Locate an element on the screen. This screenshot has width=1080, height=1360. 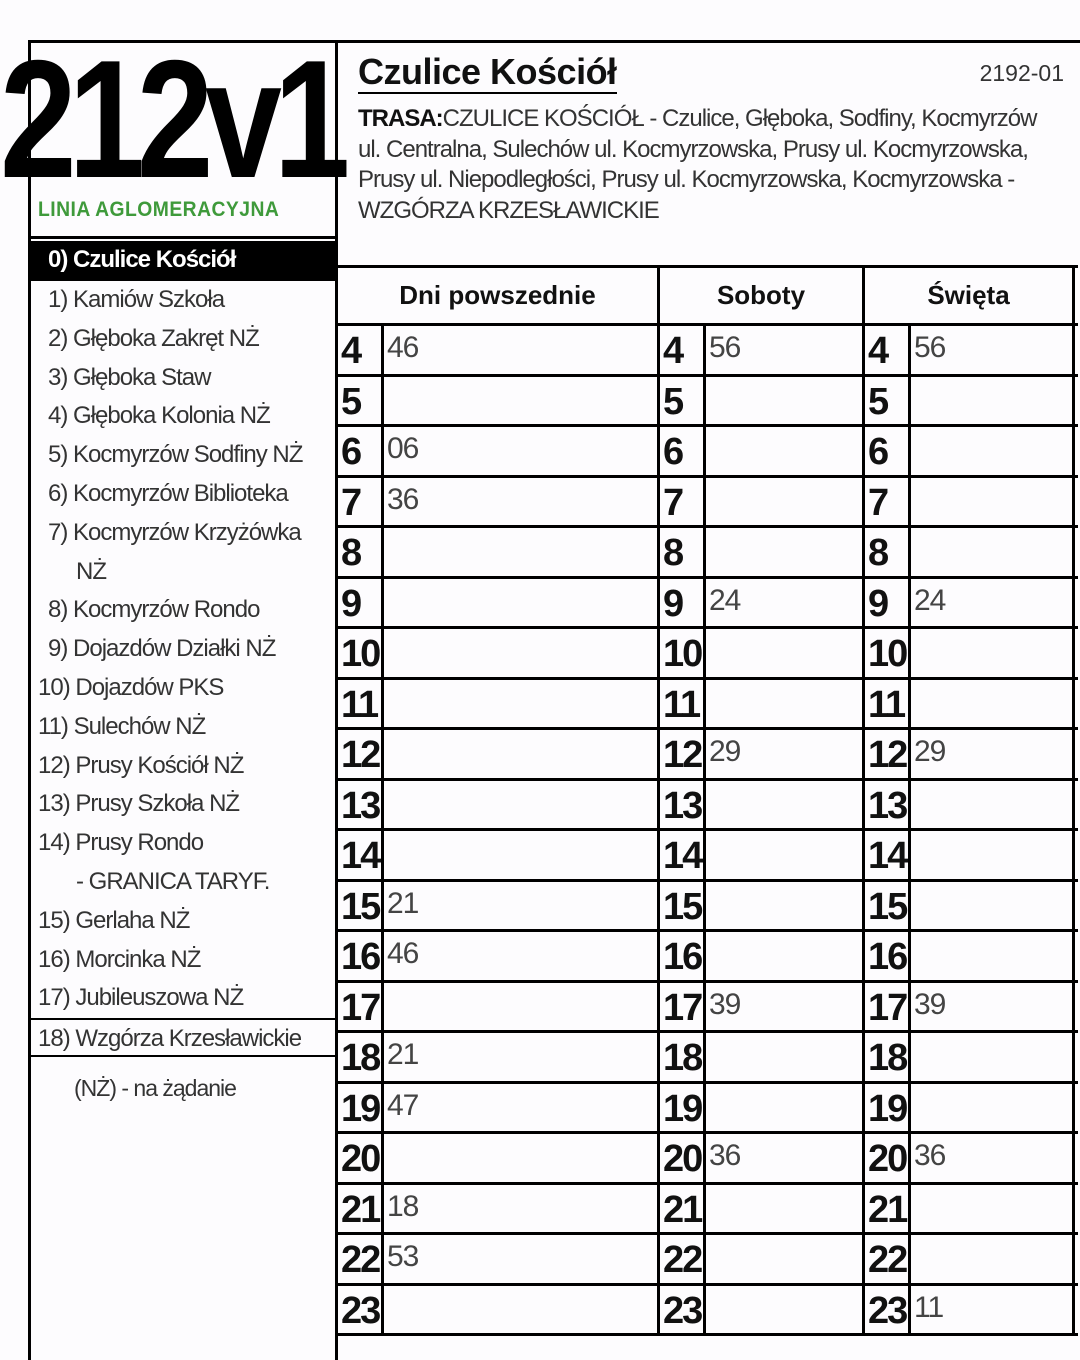
route-label: TRASA: is located at coordinates (401, 118).